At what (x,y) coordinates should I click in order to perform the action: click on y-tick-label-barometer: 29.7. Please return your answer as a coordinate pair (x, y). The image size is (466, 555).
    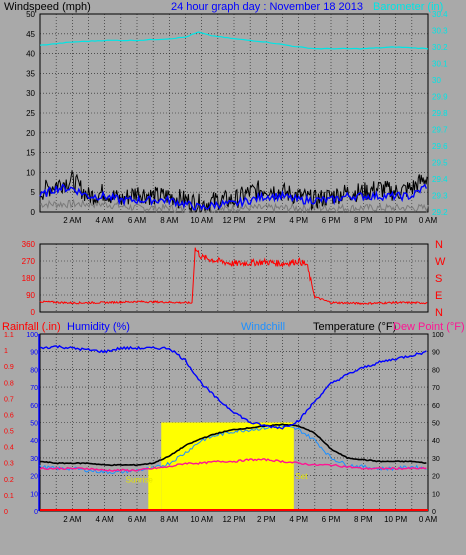
    Looking at the image, I should click on (440, 130).